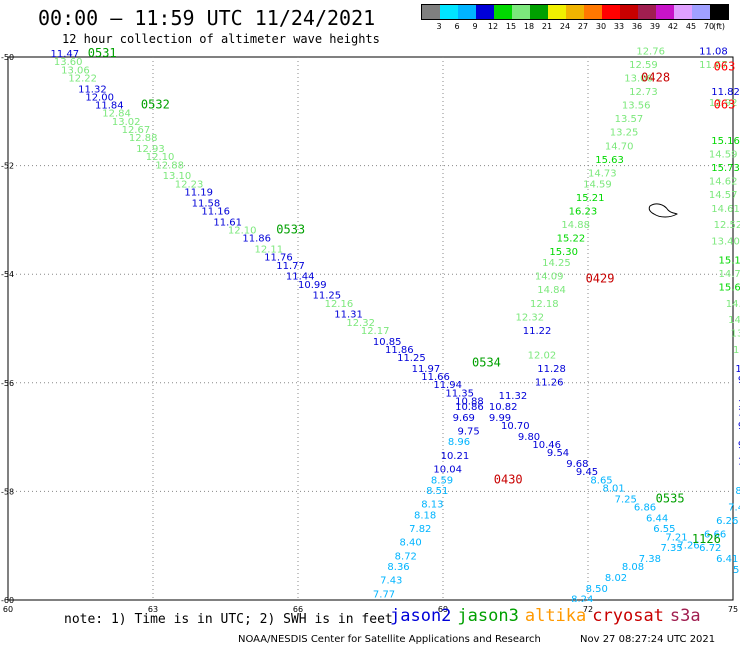 This screenshot has width=740, height=650. What do you see at coordinates (713, 51) in the screenshot?
I see `wave-height-label: 11.08` at bounding box center [713, 51].